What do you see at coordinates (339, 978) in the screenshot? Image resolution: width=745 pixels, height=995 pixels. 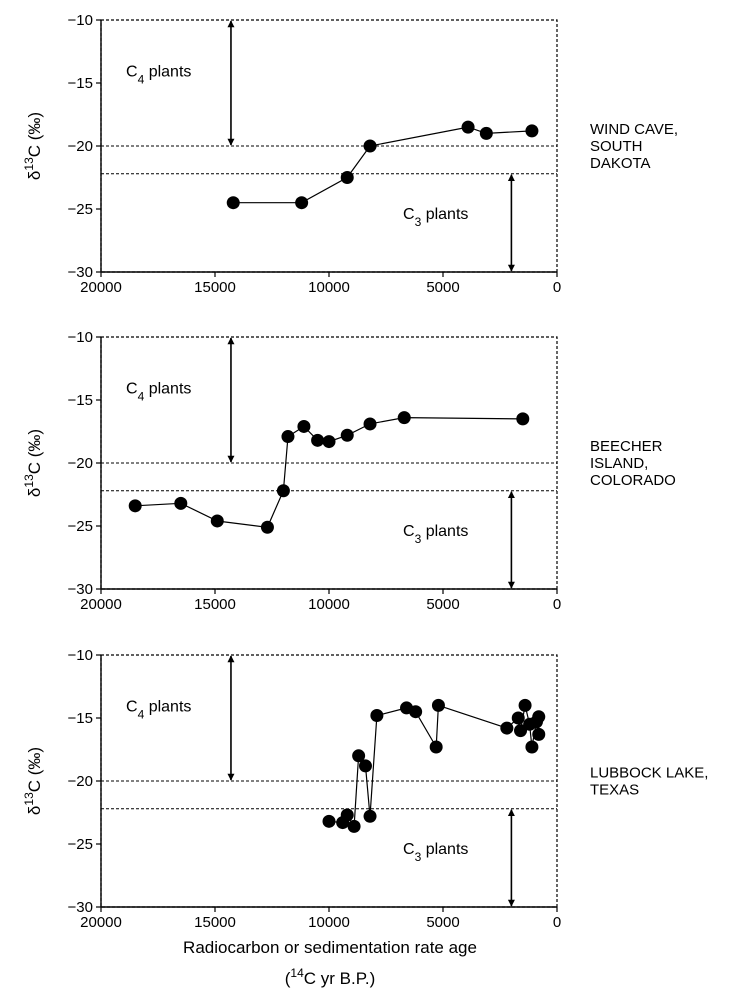 I see `x-axis-unit-rest: C yr B.P.)` at bounding box center [339, 978].